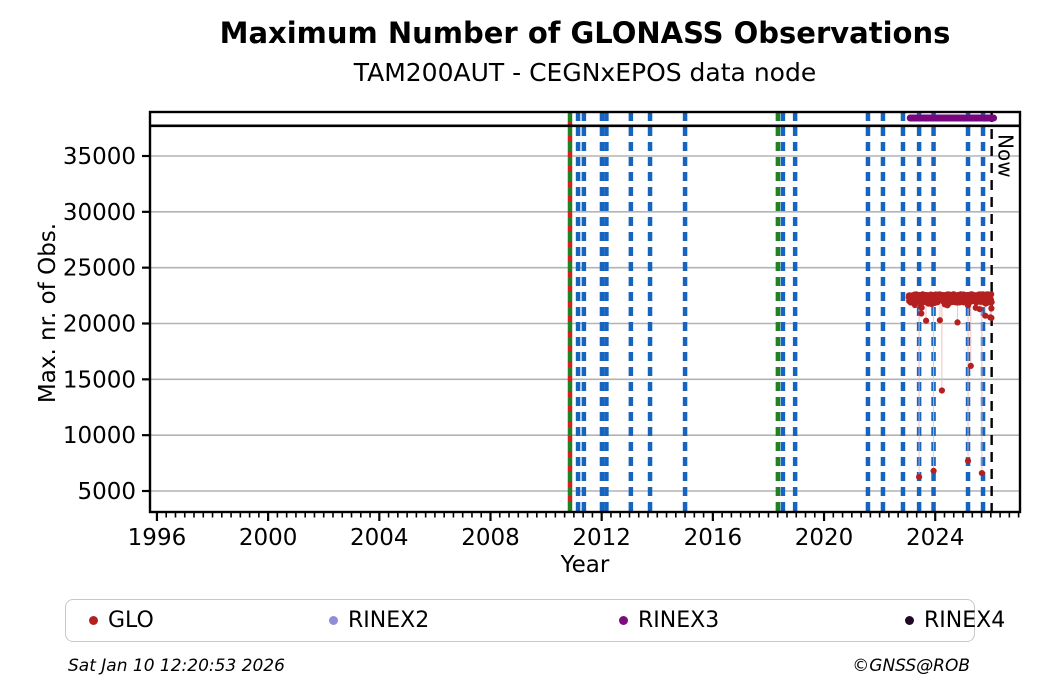 The width and height of the screenshot is (1040, 699). Describe the element at coordinates (99, 436) in the screenshot. I see `svg-text: 10000` at that location.